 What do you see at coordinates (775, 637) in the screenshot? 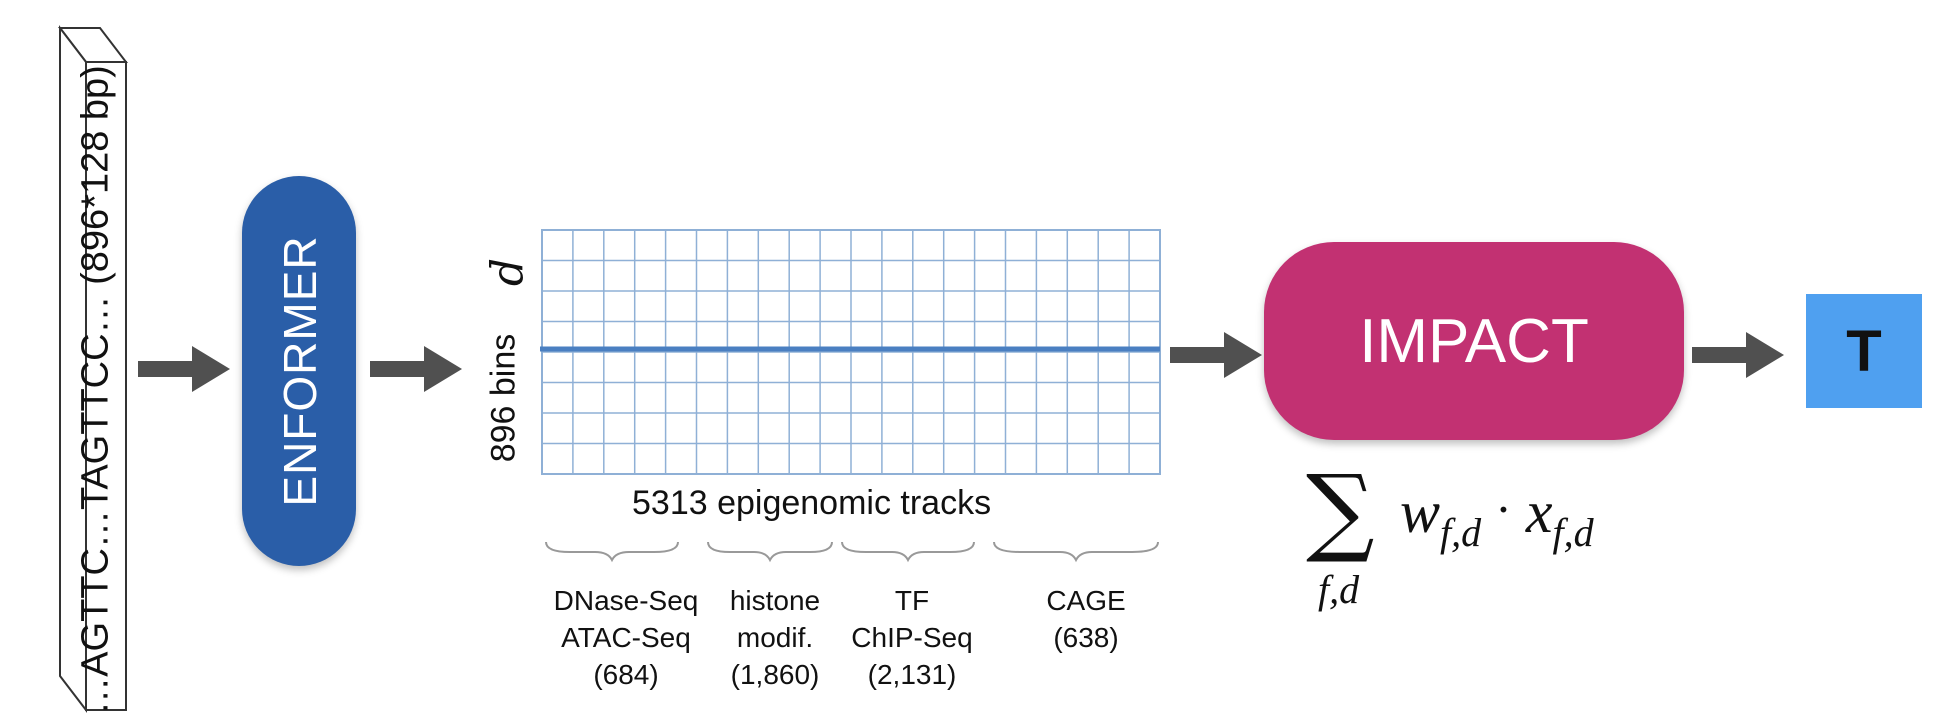
I see `category-histone: histone modif. (1,860)` at bounding box center [775, 637].